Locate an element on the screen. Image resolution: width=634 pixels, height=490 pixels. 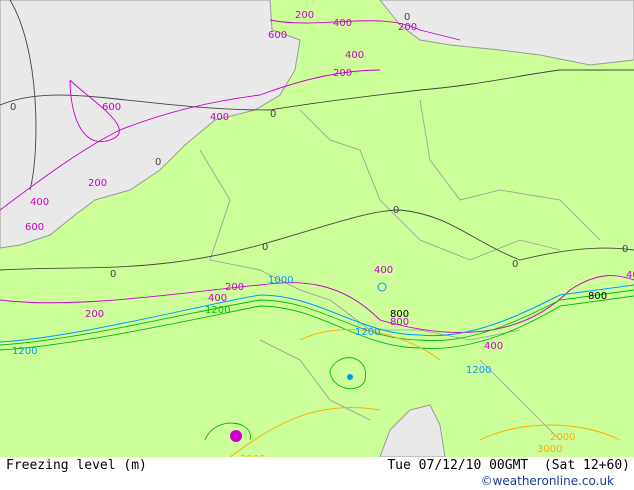
contour-label: 3000 is located at coordinates (549, 449).